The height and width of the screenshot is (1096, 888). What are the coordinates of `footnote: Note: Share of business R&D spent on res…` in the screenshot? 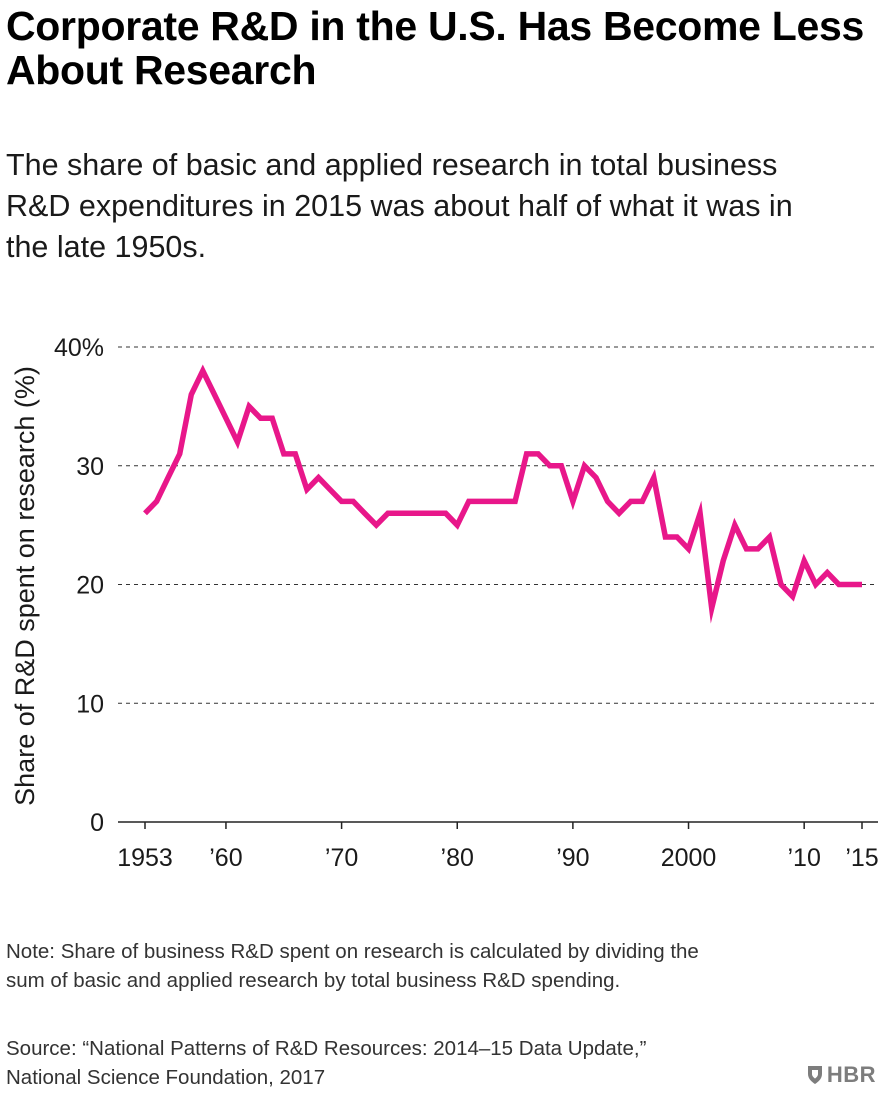 It's located at (352, 966).